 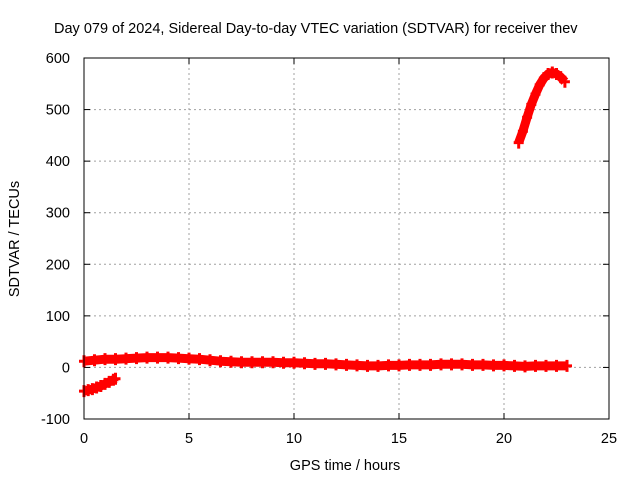 I want to click on y-tick-label: -100, so click(x=55, y=420).